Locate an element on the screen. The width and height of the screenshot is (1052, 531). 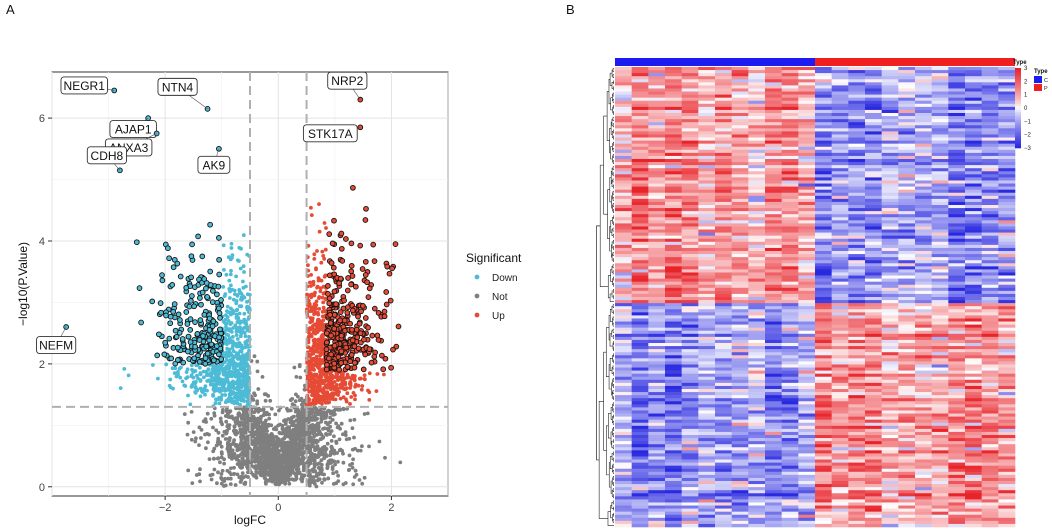
panel-label-a: A is located at coordinates (10, 9).